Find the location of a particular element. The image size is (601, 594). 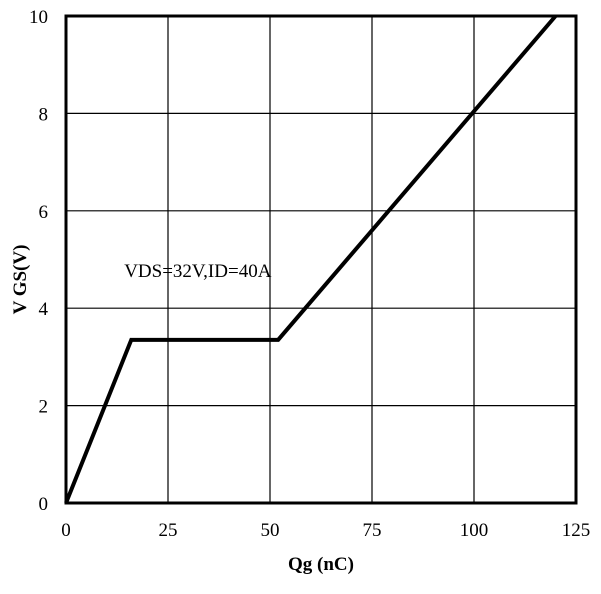

x-tick-label: 25 is located at coordinates (168, 530).